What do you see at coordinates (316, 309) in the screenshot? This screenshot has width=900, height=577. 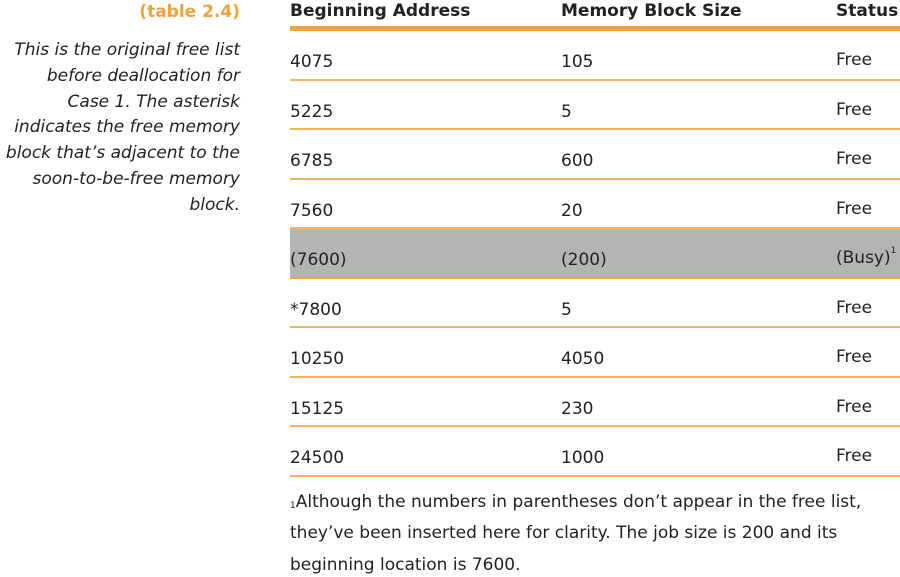 I see `cell-address: *7800` at bounding box center [316, 309].